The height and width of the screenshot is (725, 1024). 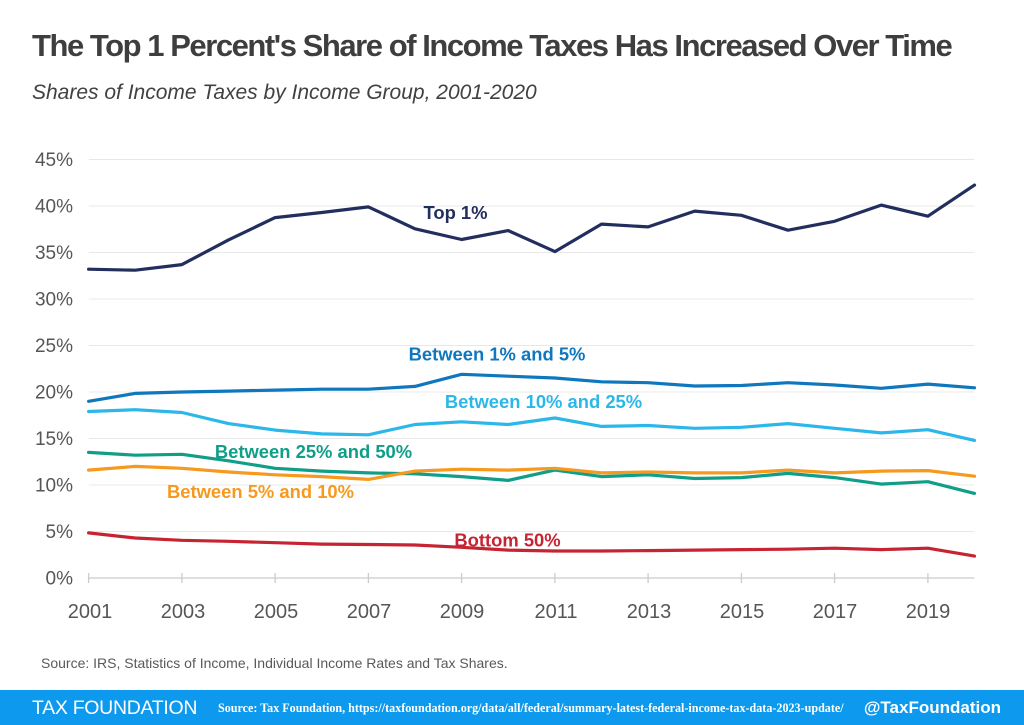 What do you see at coordinates (276, 612) in the screenshot?
I see `svg-text: 2005` at bounding box center [276, 612].